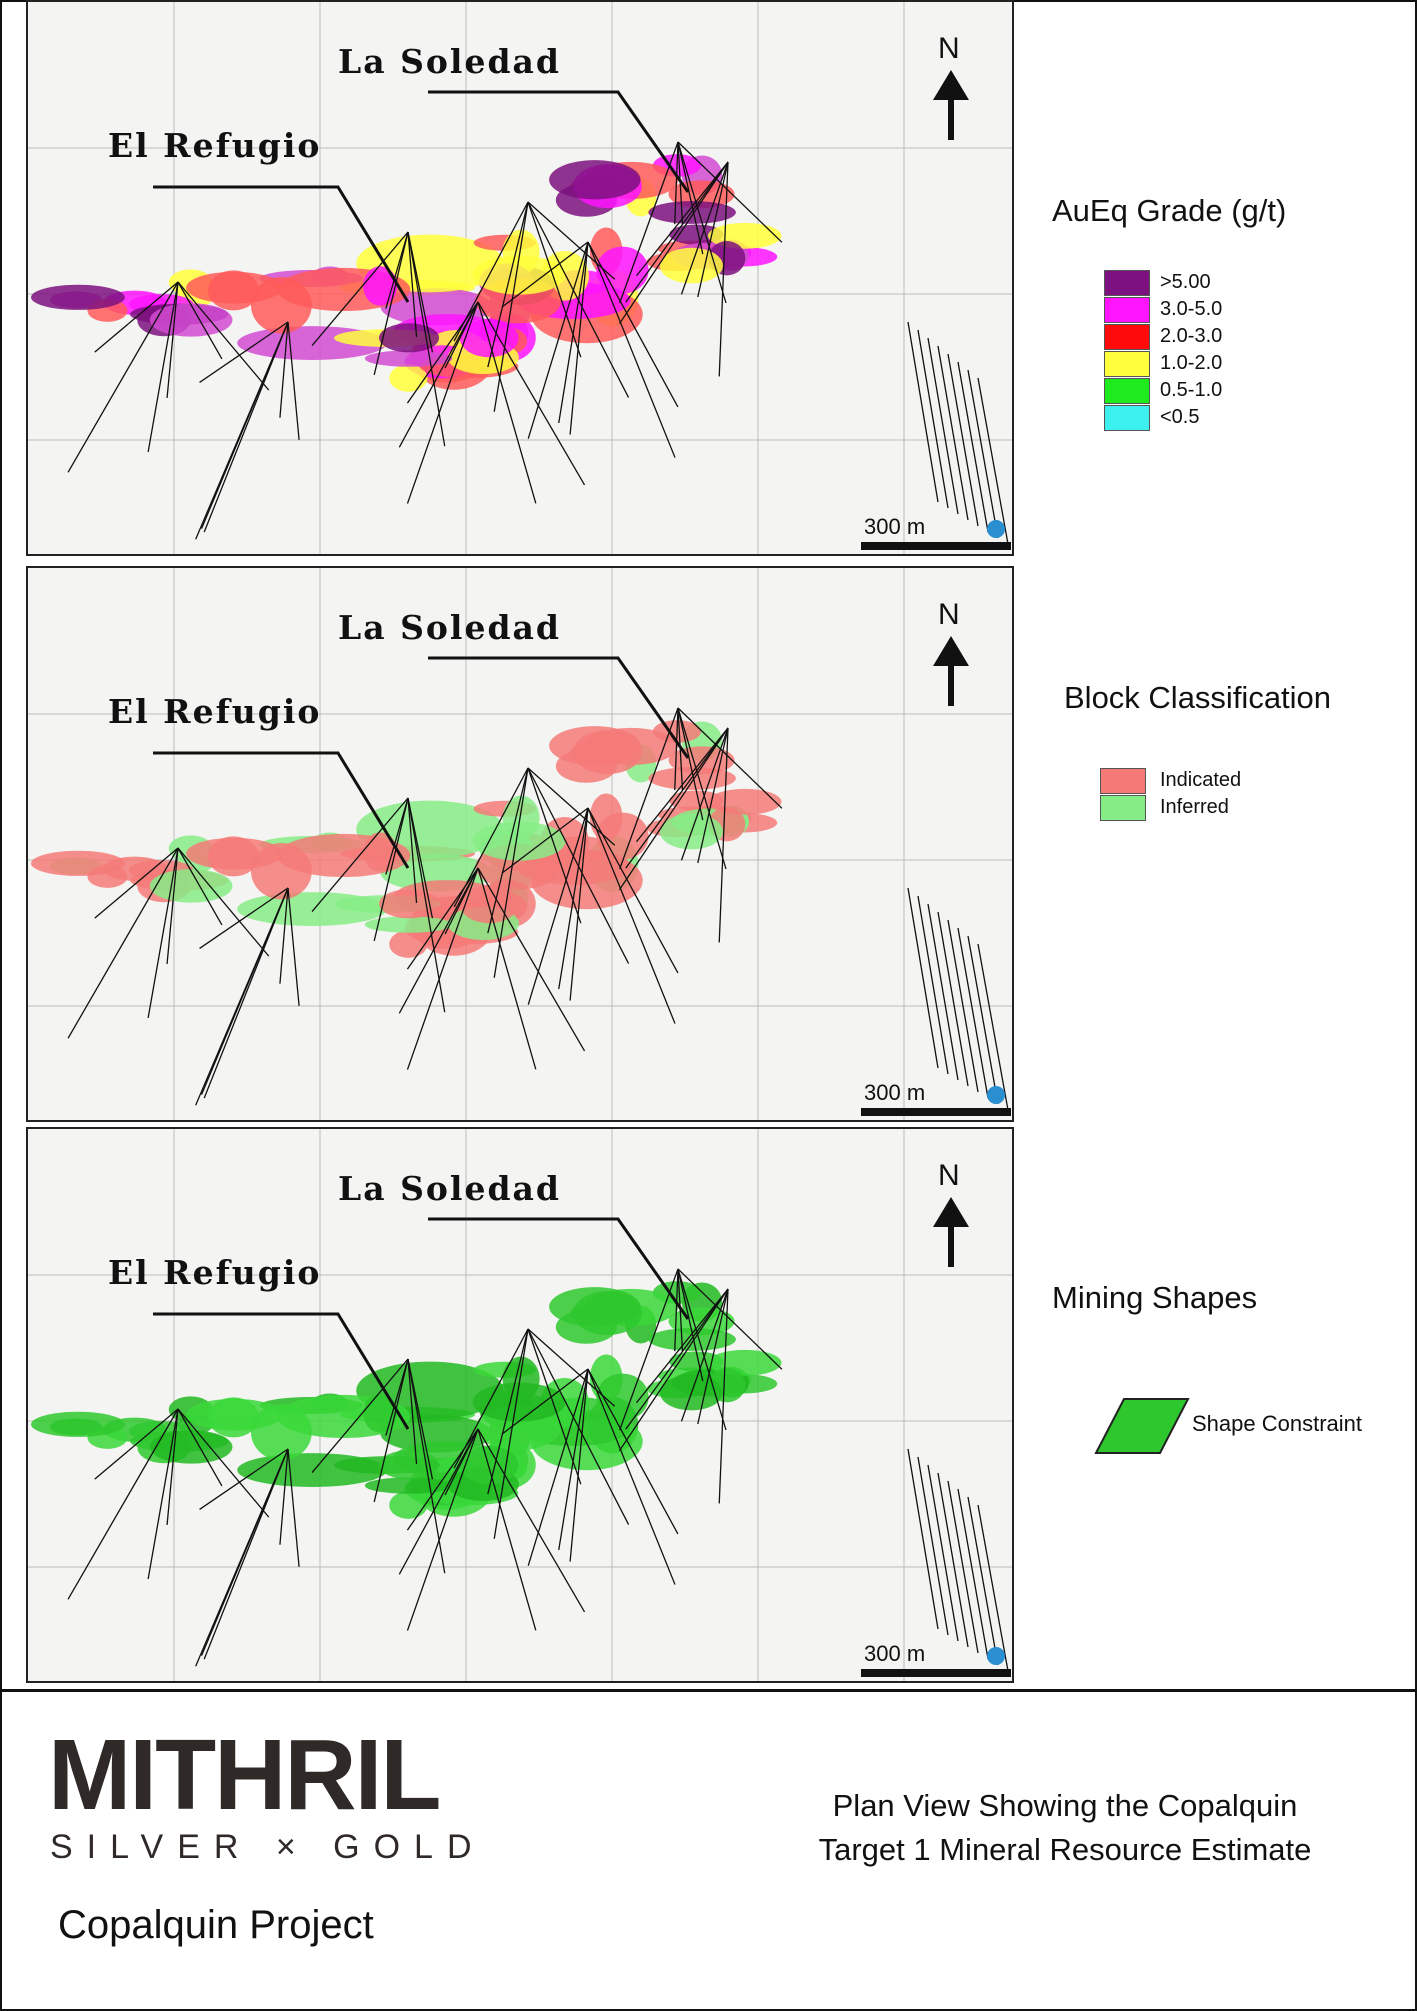  Describe the element at coordinates (1191, 363) in the screenshot. I see `legend-label: 1.0-2.0` at that location.